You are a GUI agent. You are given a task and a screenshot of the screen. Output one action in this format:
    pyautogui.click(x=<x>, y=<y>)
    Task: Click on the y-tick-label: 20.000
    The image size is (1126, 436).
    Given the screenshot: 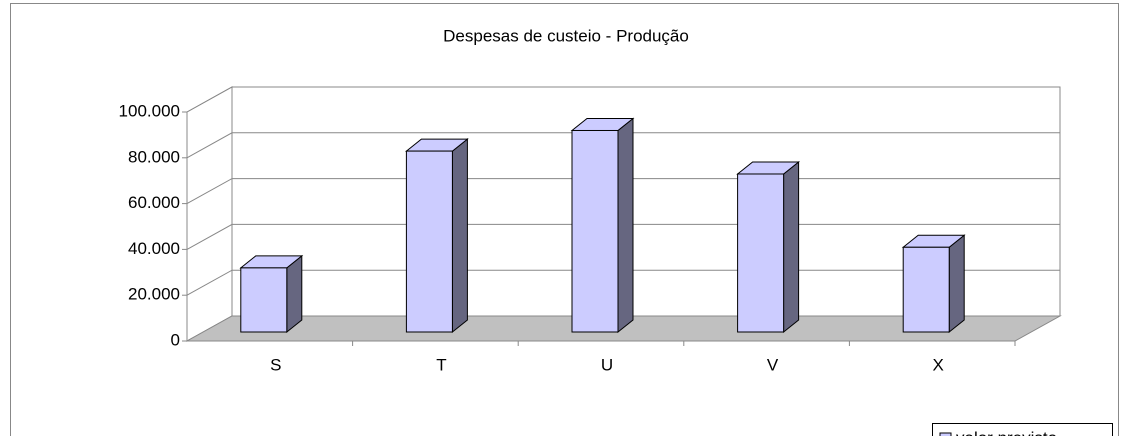 What is the action you would take?
    pyautogui.click(x=154, y=294)
    